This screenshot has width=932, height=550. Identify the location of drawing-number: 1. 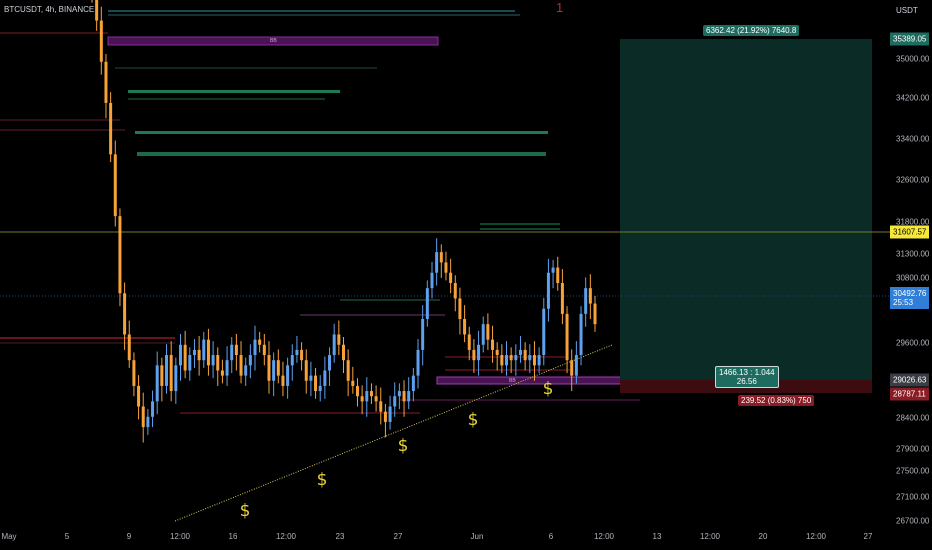
(560, 7).